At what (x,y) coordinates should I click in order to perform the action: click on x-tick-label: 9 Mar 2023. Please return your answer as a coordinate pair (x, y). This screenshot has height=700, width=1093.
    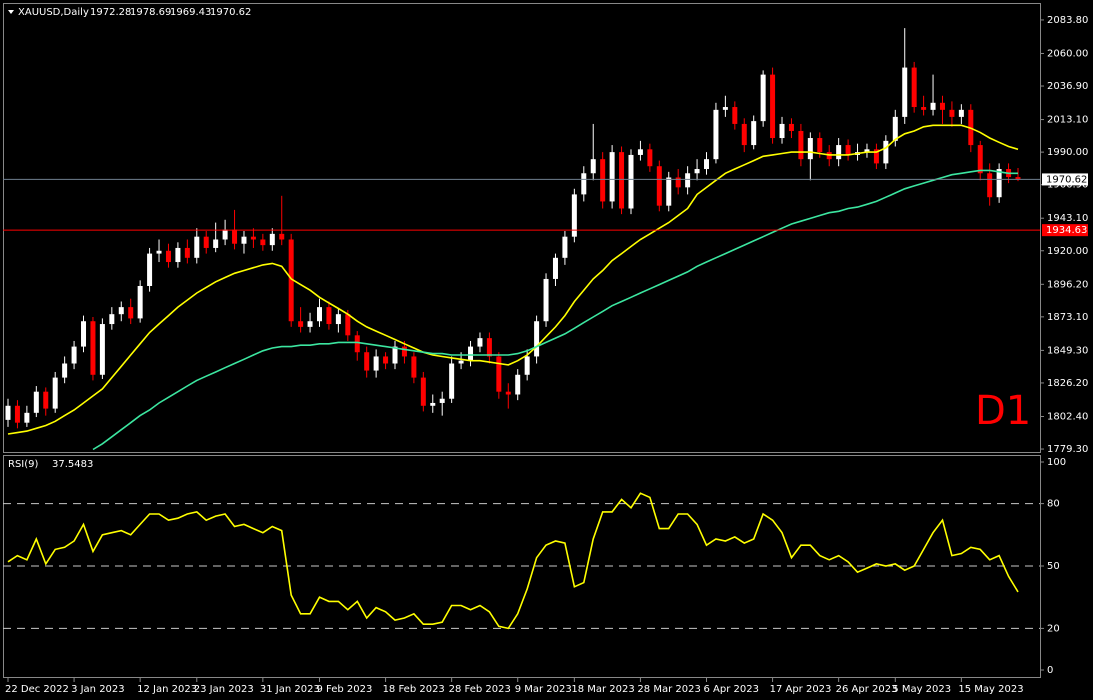
    Looking at the image, I should click on (543, 689).